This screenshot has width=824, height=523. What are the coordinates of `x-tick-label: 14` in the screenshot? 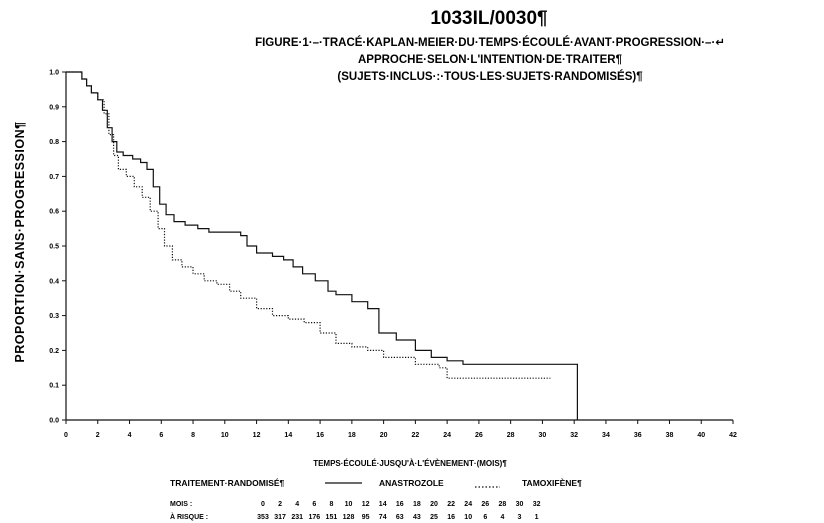 It's located at (288, 435).